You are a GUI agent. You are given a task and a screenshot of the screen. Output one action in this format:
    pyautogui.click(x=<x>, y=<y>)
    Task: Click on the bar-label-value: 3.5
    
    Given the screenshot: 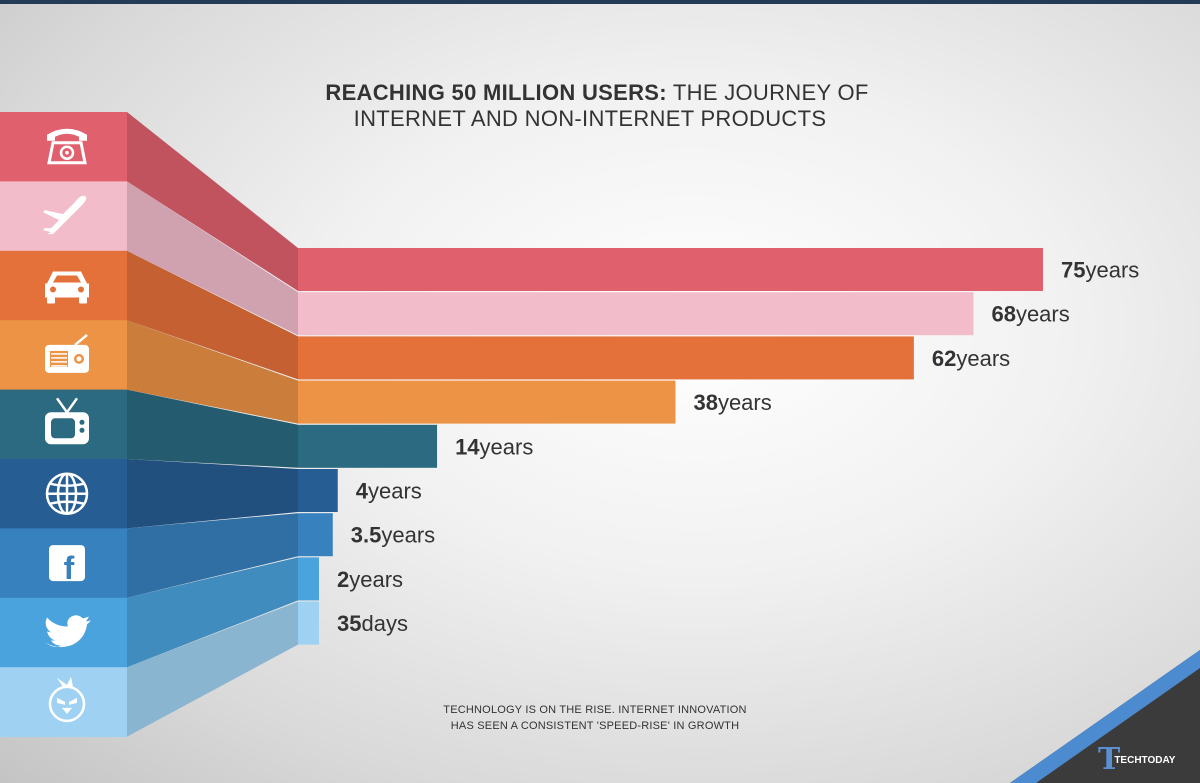 What is the action you would take?
    pyautogui.click(x=366, y=535)
    